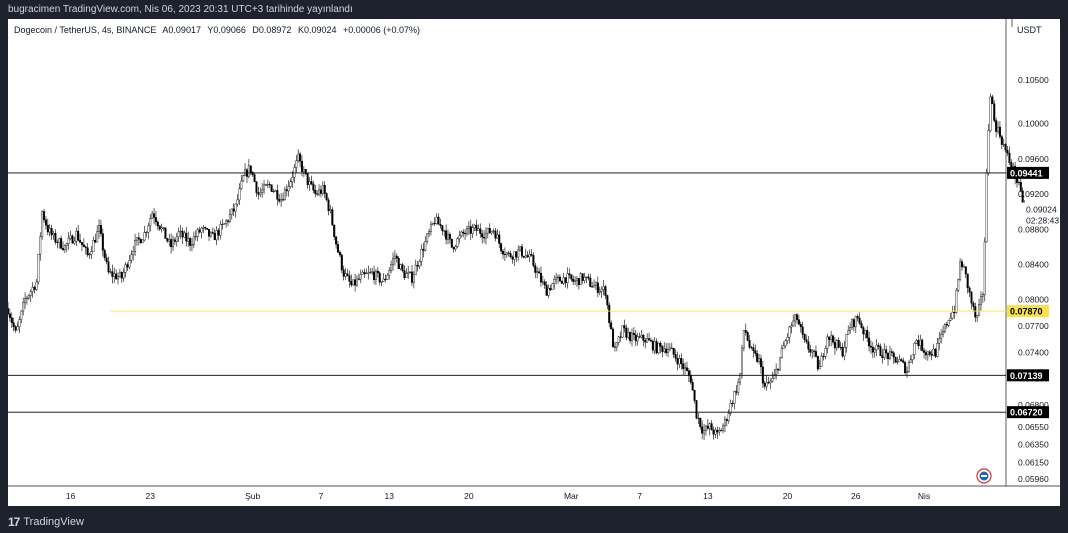 This screenshot has width=1068, height=533. Describe the element at coordinates (151, 496) in the screenshot. I see `time-tick-label: 23` at that location.